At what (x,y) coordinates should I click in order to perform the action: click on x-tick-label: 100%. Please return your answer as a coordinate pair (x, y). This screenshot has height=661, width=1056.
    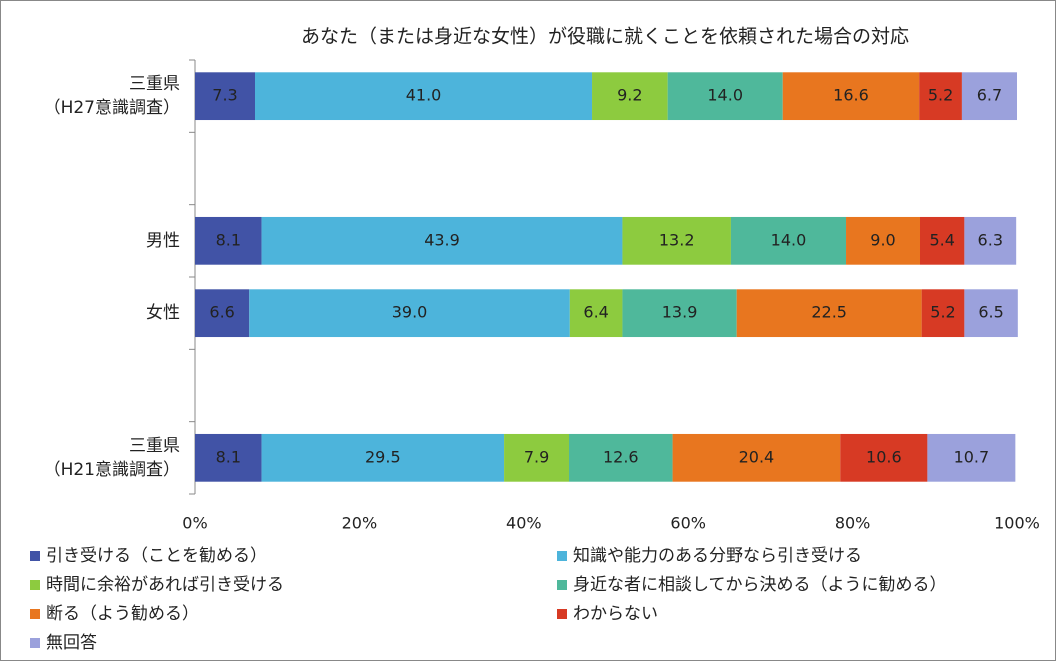
    Looking at the image, I should click on (1017, 523).